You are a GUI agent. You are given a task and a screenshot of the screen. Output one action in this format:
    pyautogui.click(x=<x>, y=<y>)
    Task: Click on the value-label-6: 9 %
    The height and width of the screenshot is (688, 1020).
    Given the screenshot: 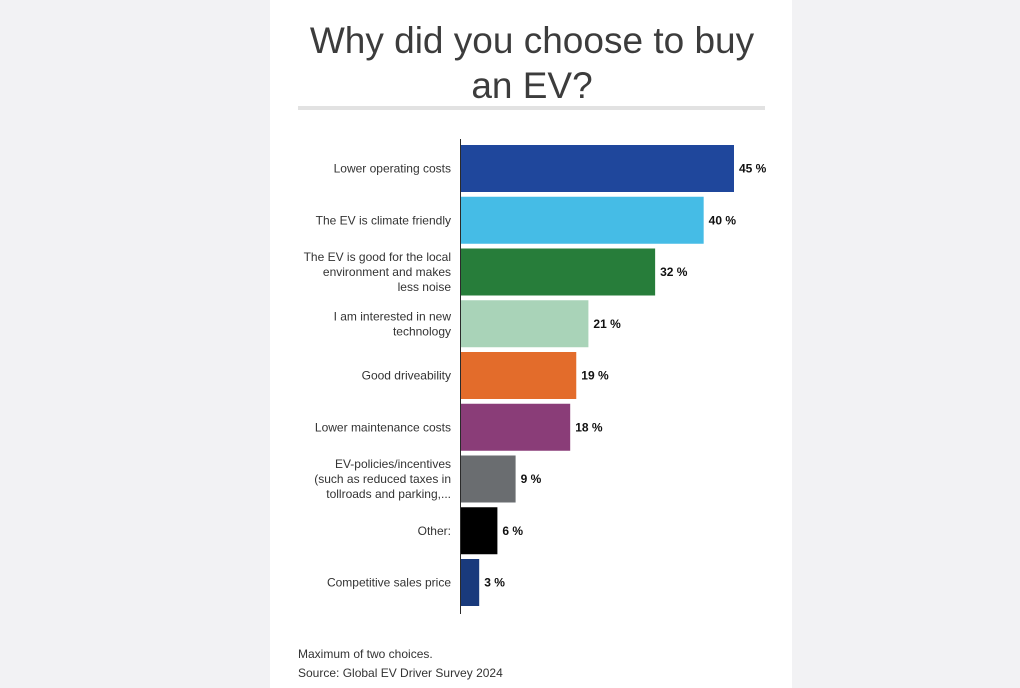 What is the action you would take?
    pyautogui.click(x=531, y=479)
    